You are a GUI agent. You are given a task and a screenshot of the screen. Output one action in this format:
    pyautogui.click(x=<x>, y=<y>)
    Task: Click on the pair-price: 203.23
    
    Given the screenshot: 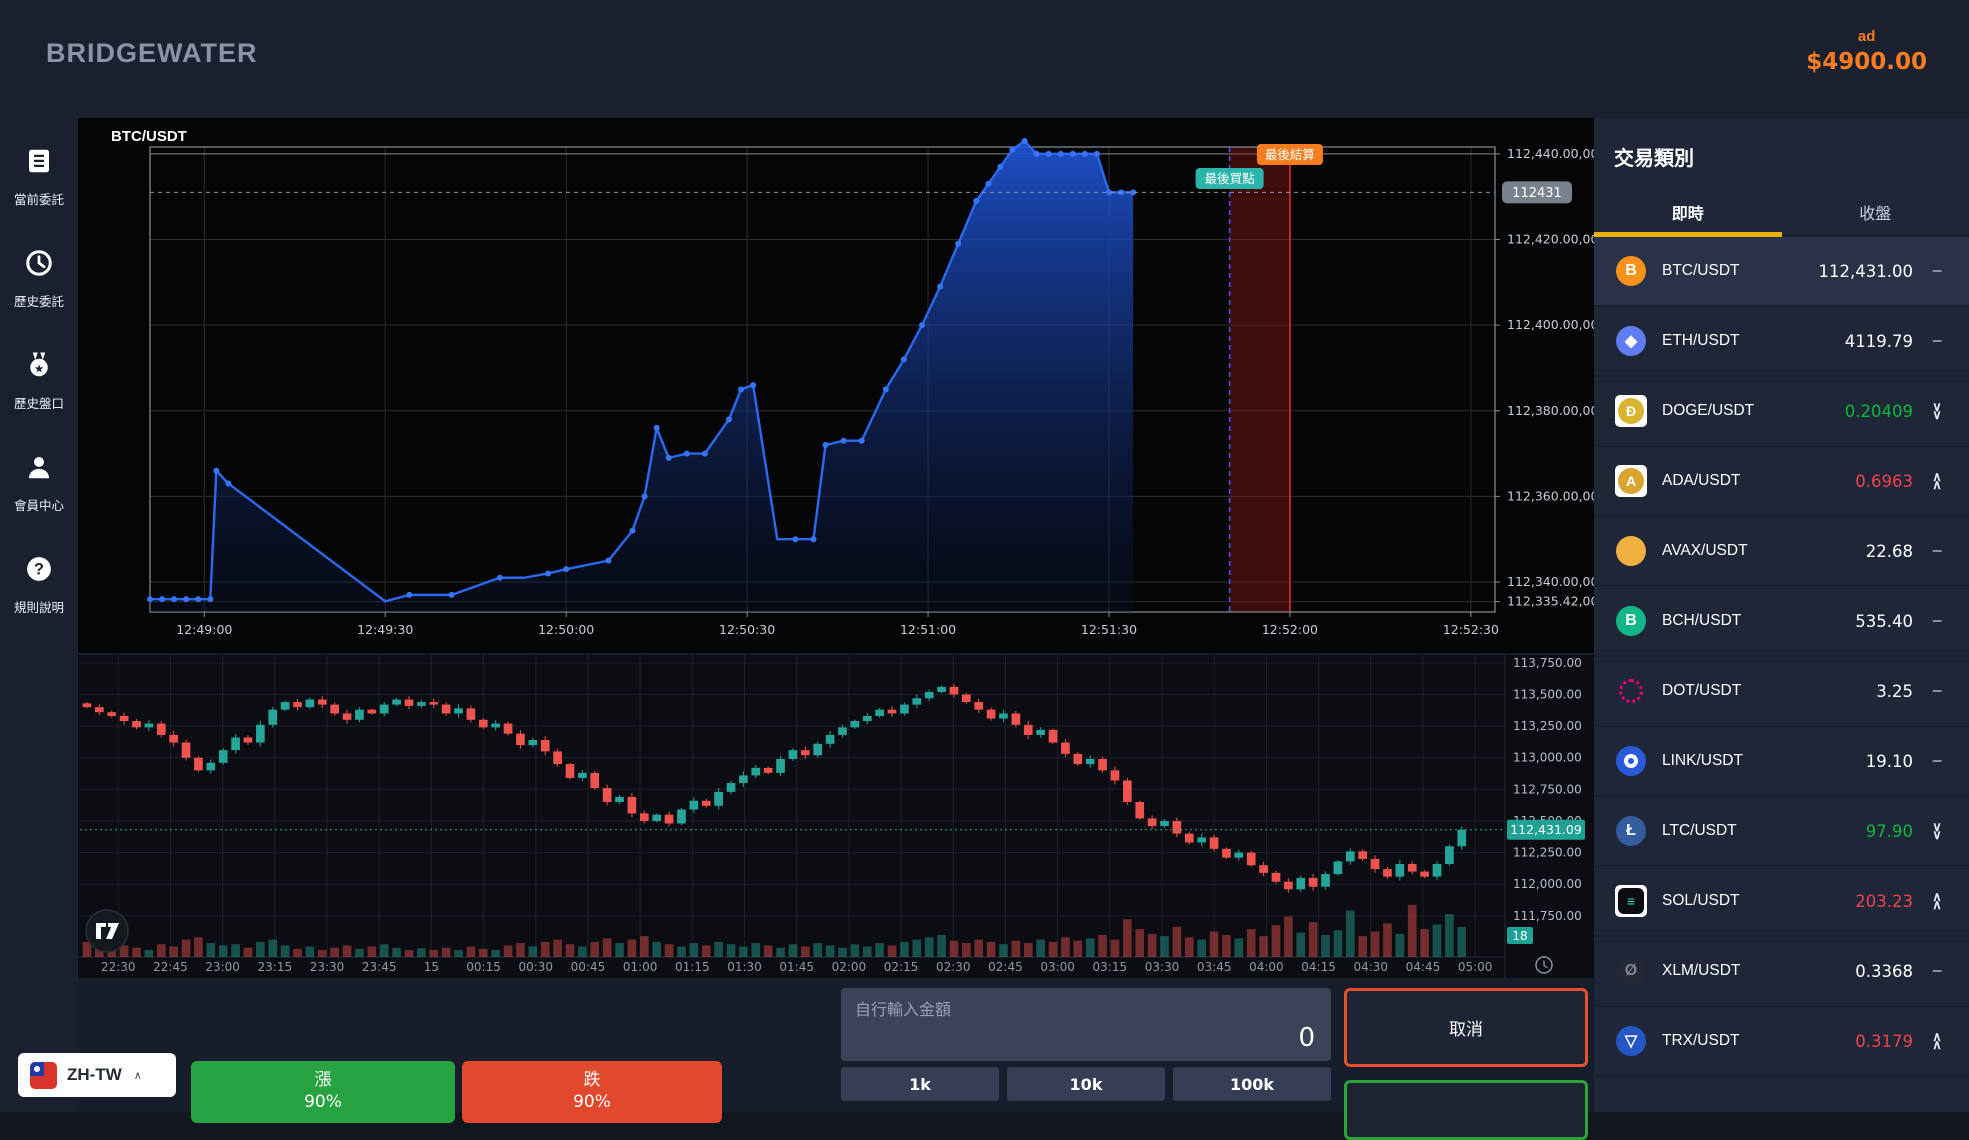 What is the action you would take?
    pyautogui.click(x=1884, y=901)
    